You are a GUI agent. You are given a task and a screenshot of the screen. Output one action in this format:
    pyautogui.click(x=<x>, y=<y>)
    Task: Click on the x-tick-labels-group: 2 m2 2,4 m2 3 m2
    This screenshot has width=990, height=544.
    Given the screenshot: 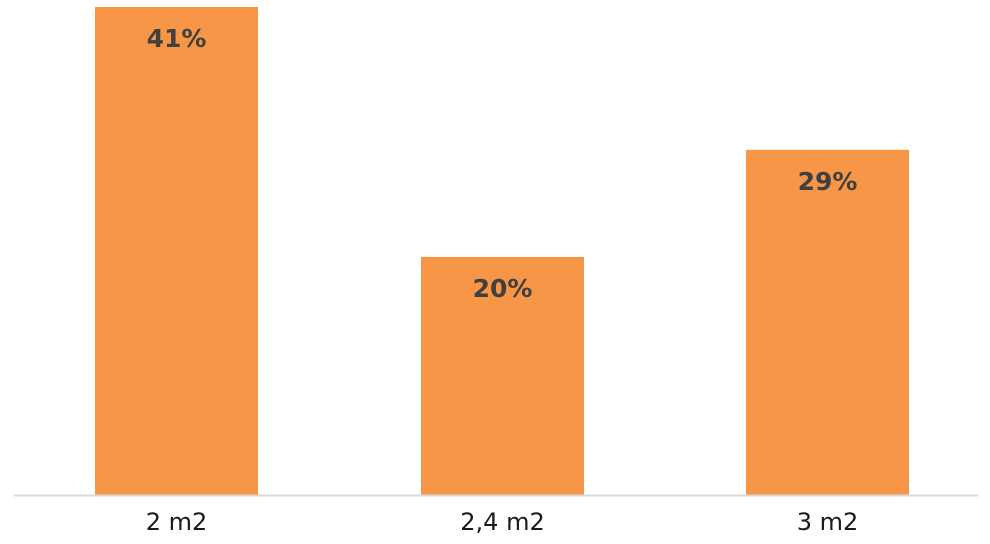 What is the action you would take?
    pyautogui.click(x=502, y=522)
    